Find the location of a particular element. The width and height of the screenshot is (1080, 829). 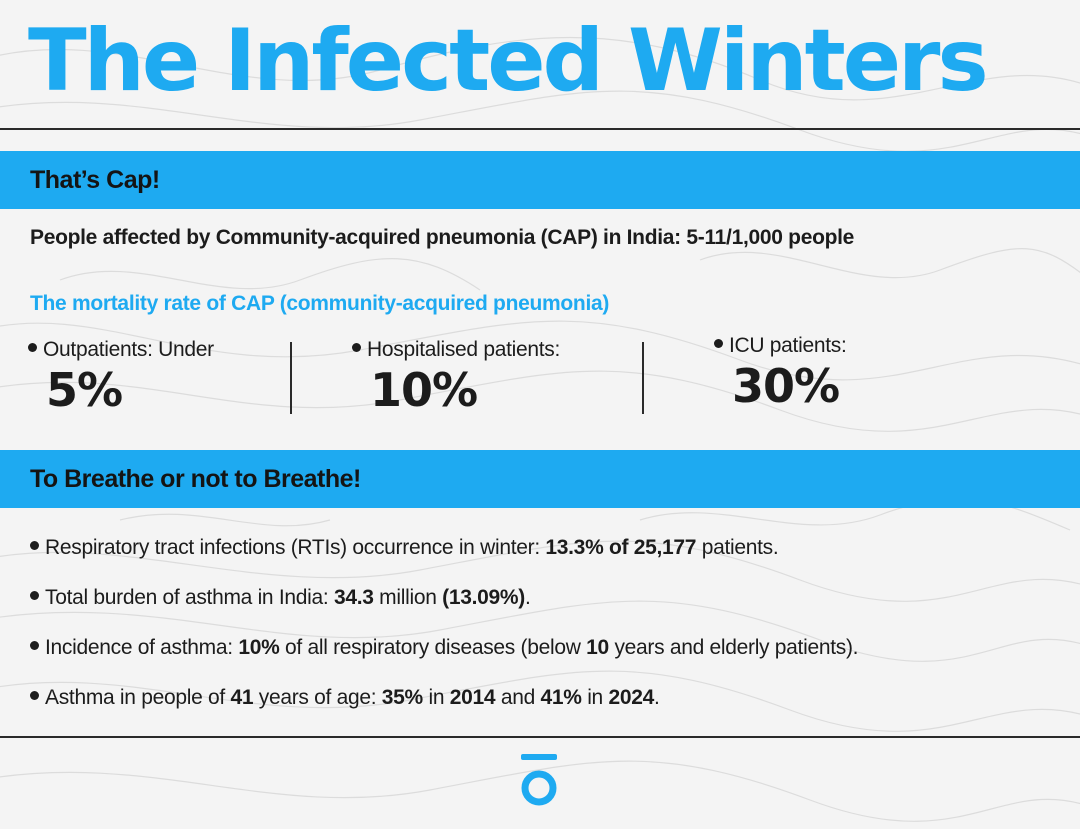

stat-outpatients-label: Outpatients: Under is located at coordinates (121, 350).